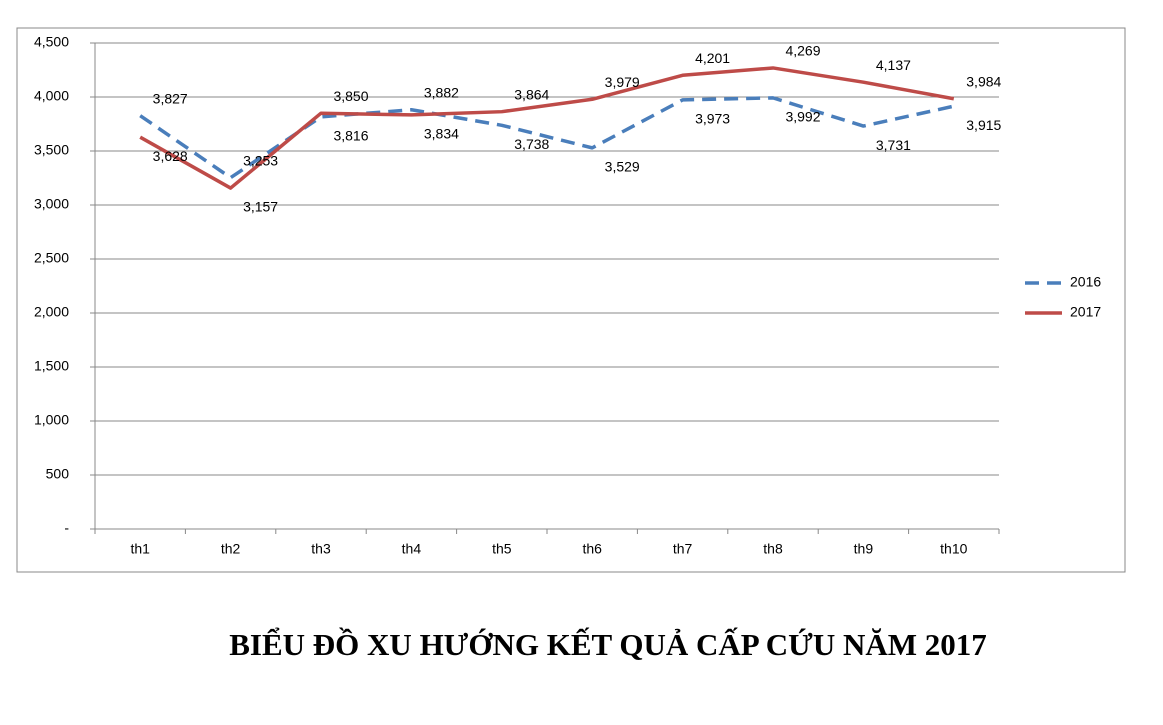 This screenshot has height=725, width=1163. Describe the element at coordinates (622, 82) in the screenshot. I see `data-label: 3,979` at that location.